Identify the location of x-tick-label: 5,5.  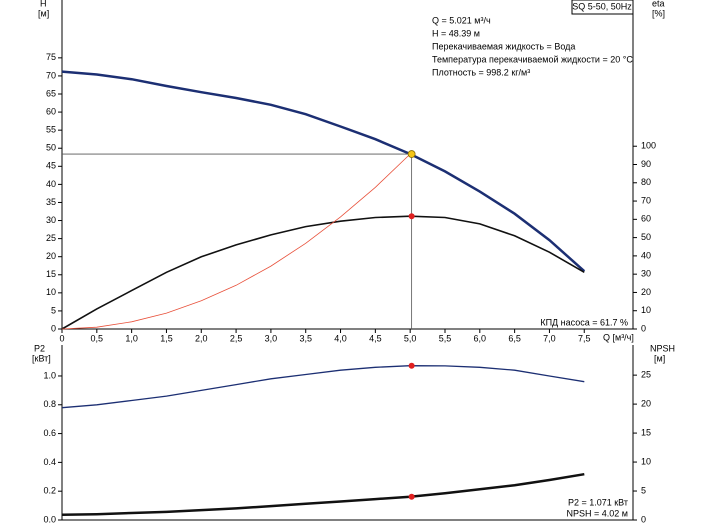
(445, 338).